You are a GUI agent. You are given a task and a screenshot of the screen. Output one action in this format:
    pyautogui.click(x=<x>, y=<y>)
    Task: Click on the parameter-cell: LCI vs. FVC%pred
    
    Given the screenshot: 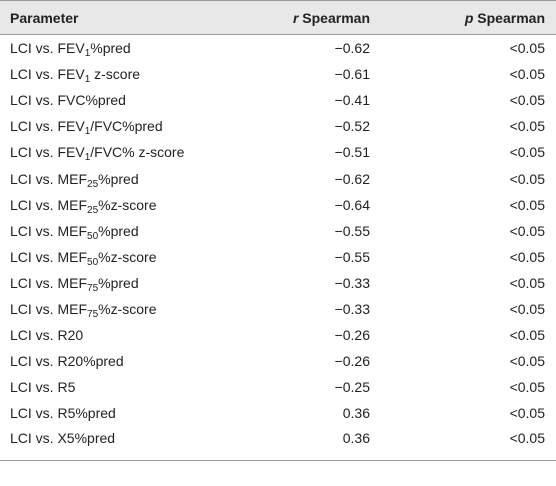 What is the action you would take?
    pyautogui.click(x=110, y=100)
    